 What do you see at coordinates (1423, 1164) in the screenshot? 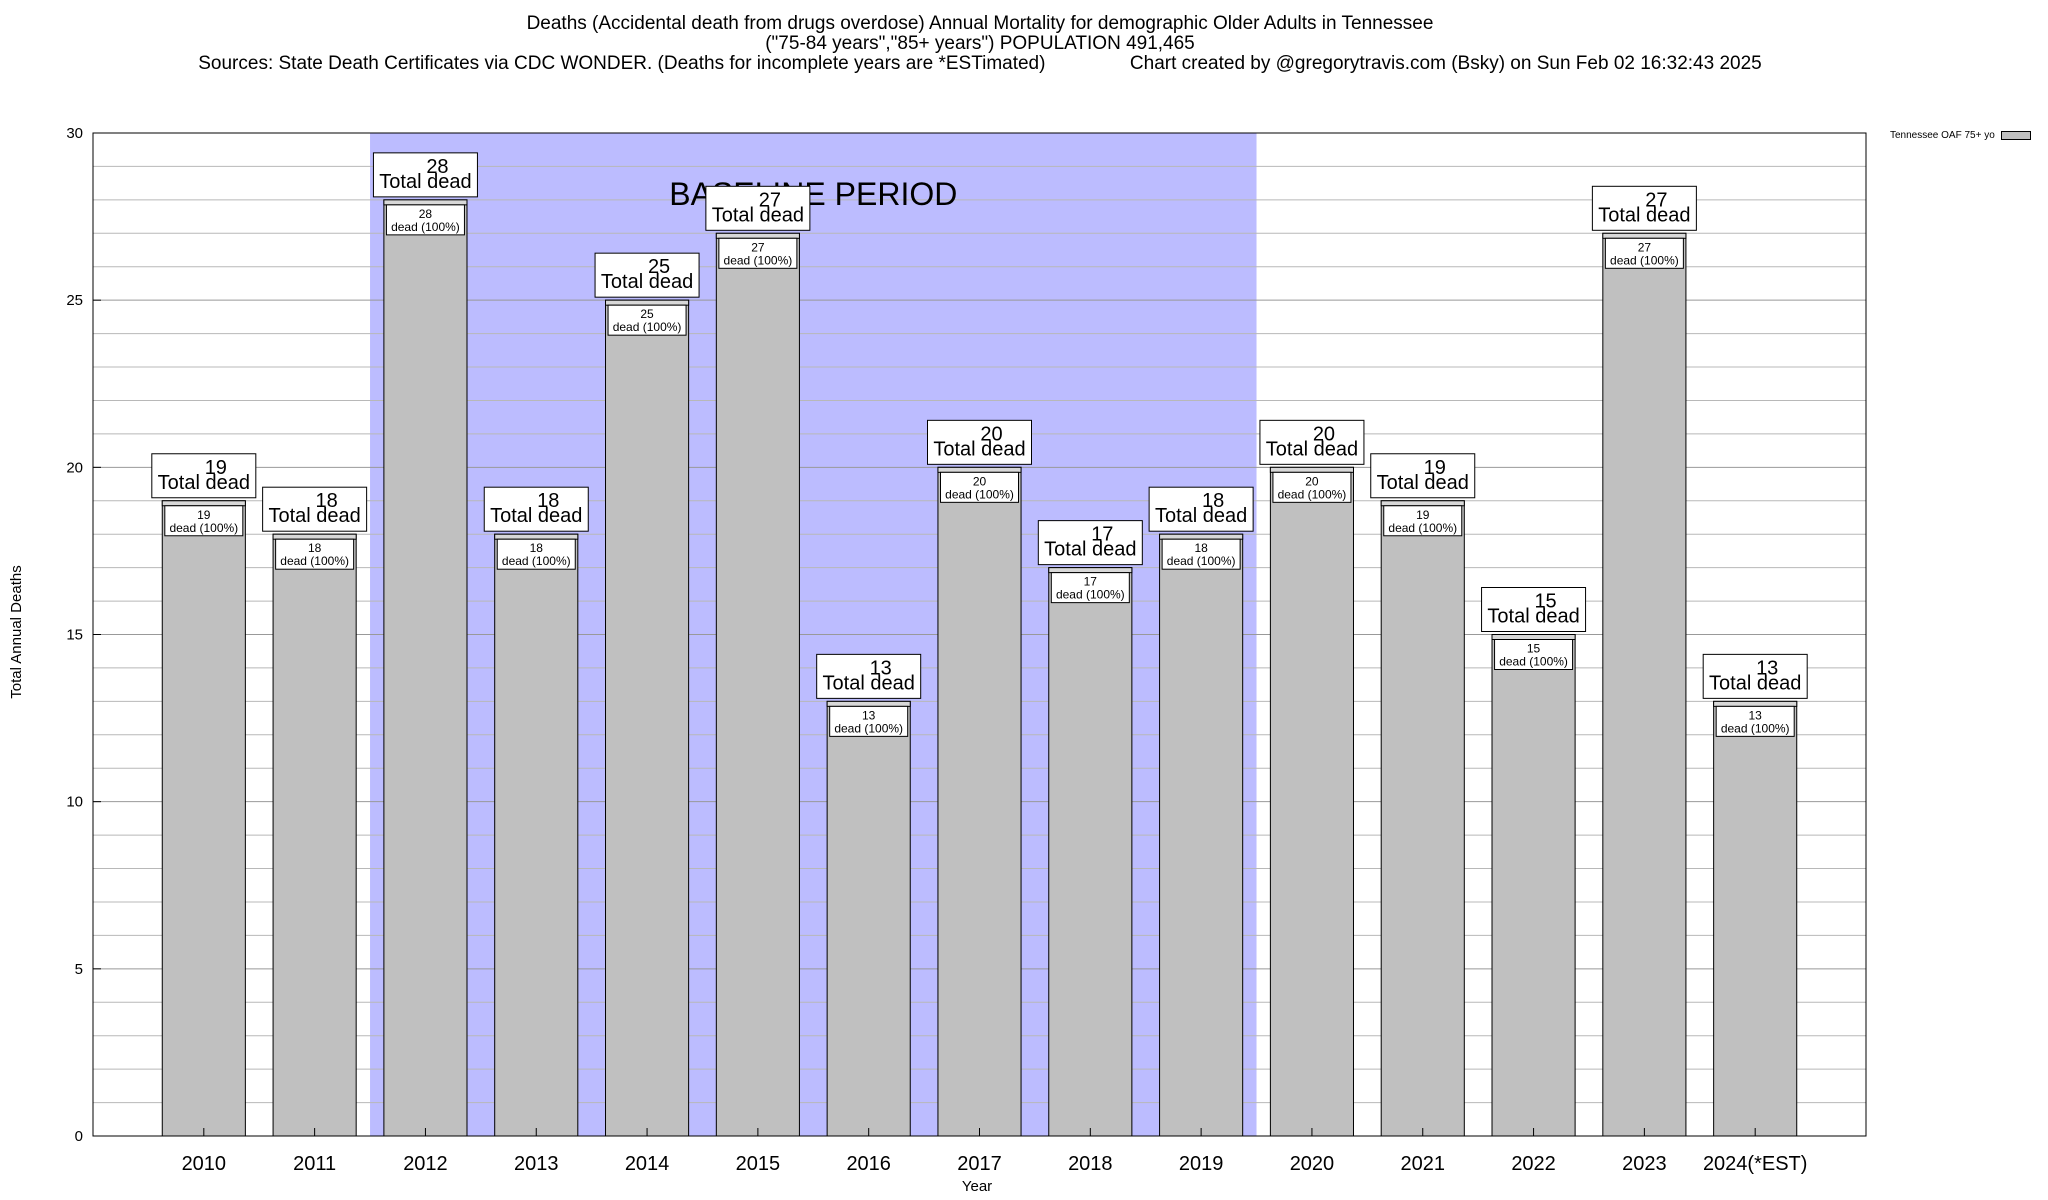
I see `x-tick-label: 2021` at bounding box center [1423, 1164].